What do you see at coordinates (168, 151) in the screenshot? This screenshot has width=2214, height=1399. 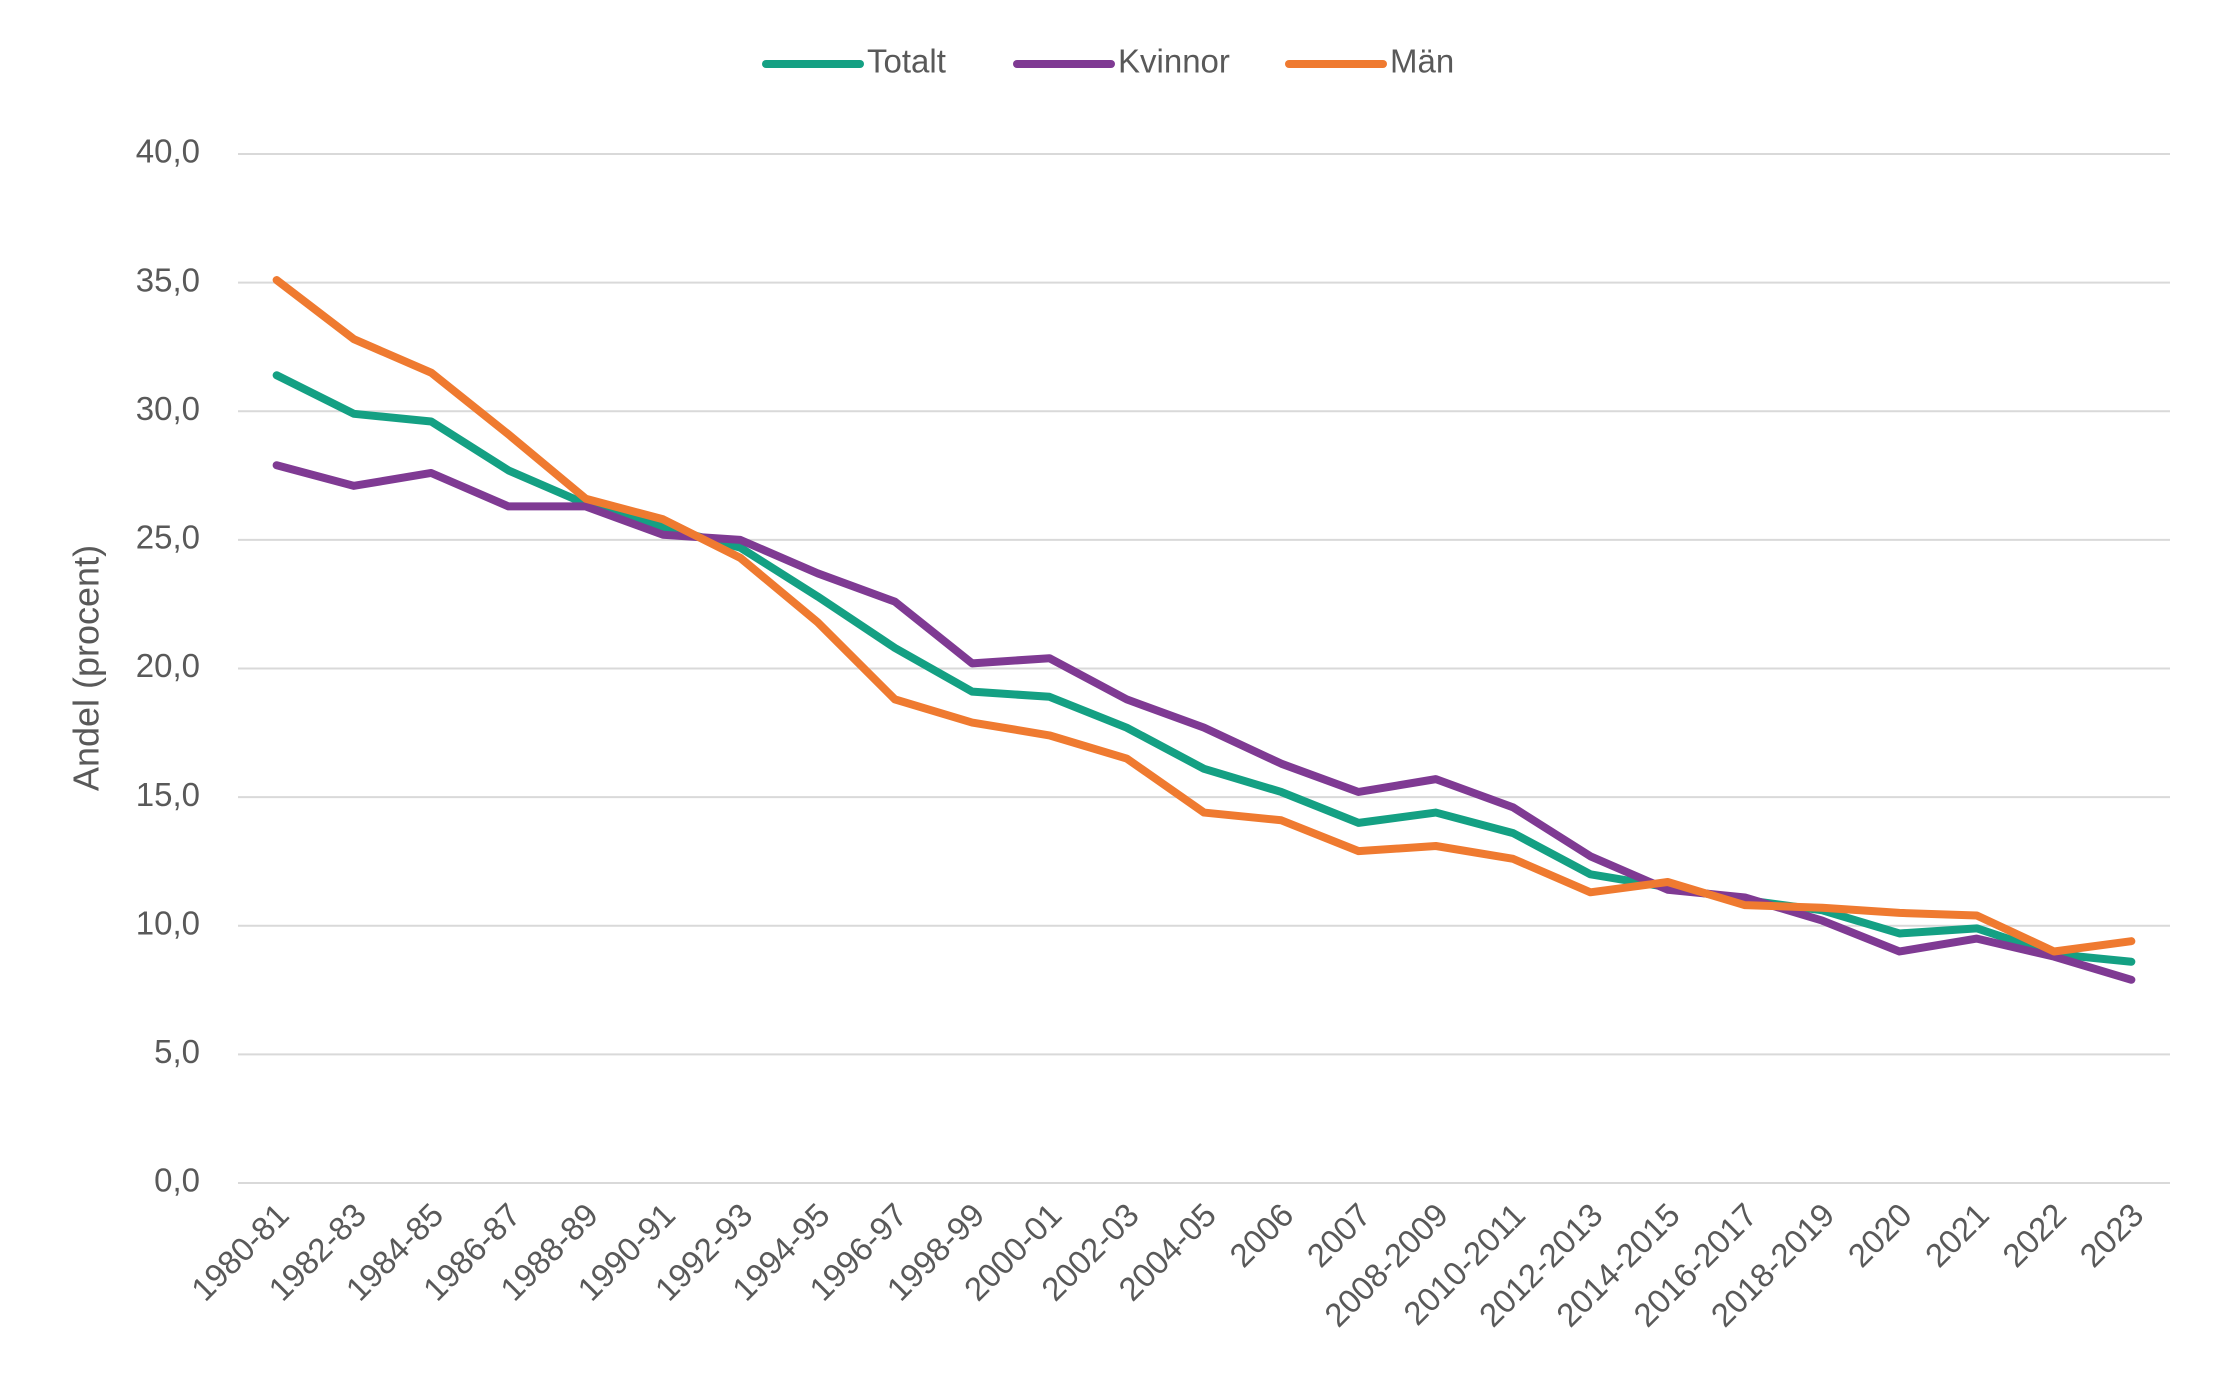 I see `y-tick-label: 40,0` at bounding box center [168, 151].